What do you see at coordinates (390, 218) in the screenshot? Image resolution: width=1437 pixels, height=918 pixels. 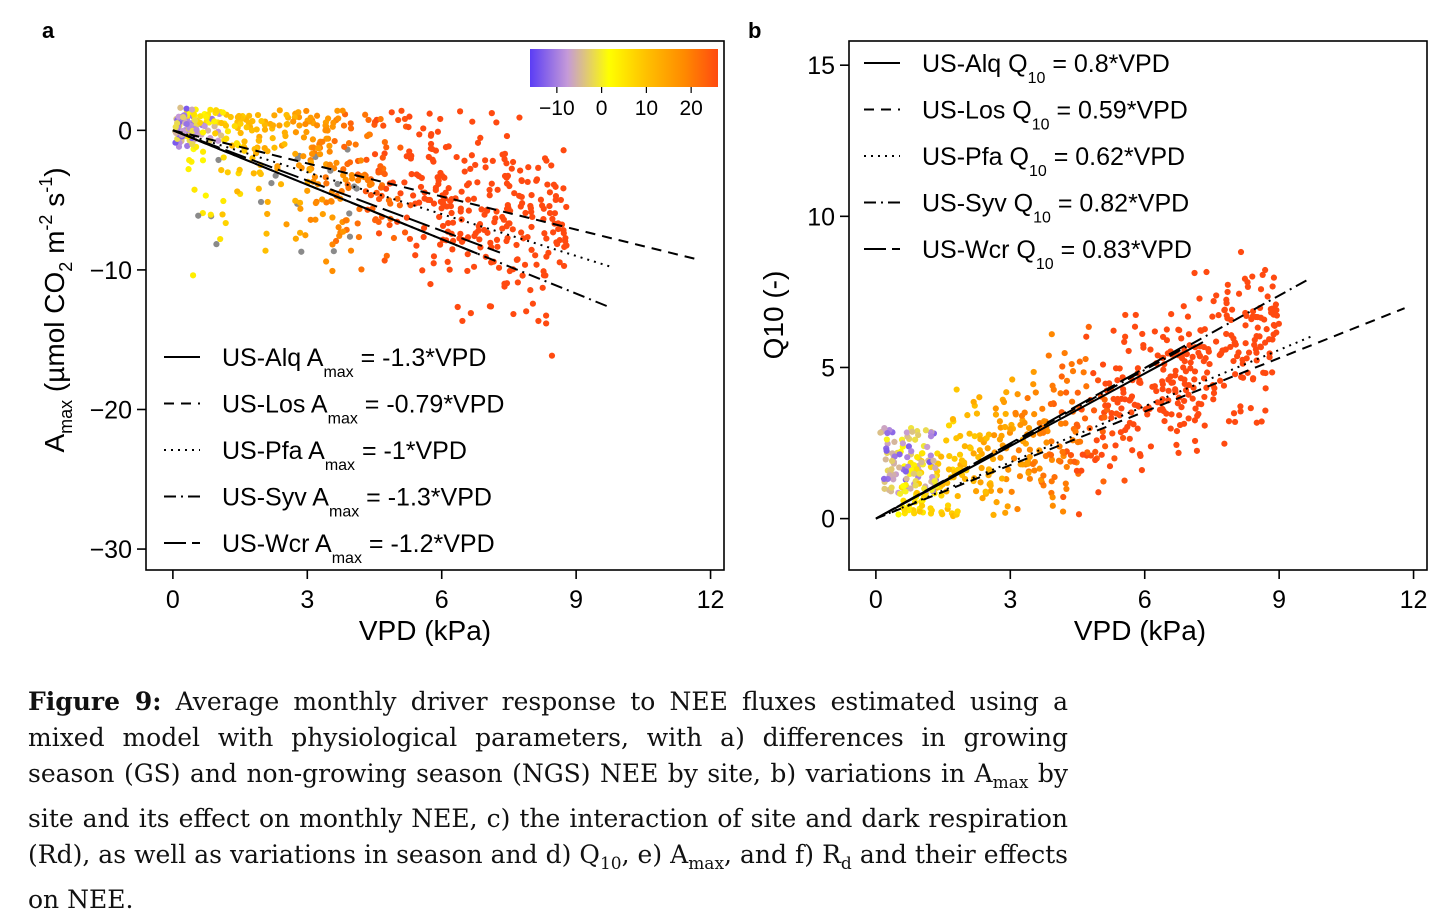 I see `fit-line-us-syv` at bounding box center [390, 218].